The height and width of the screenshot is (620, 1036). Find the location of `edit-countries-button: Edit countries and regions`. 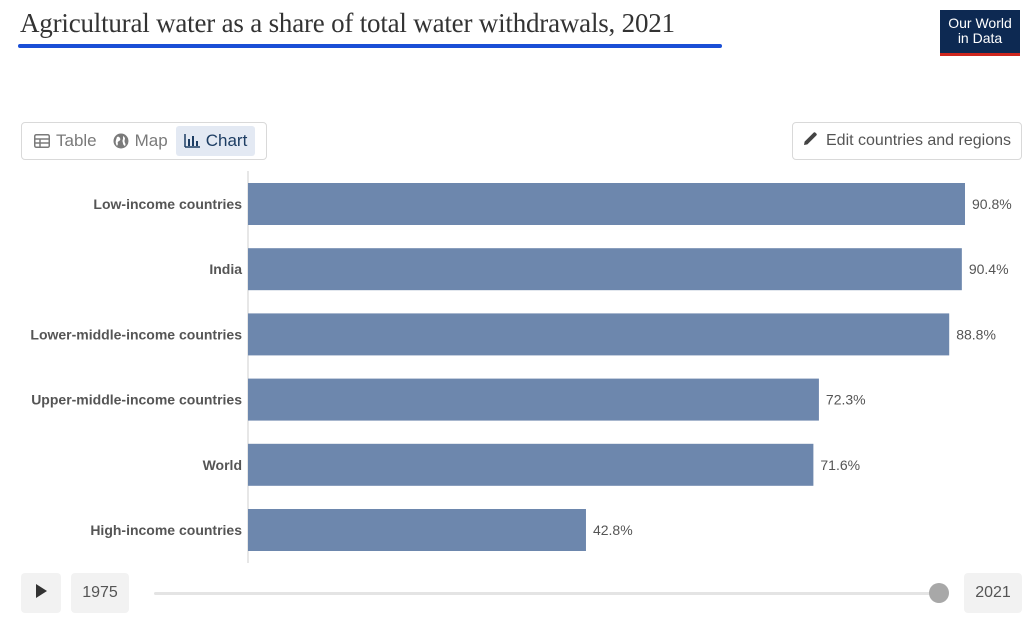

edit-countries-button: Edit countries and regions is located at coordinates (907, 141).